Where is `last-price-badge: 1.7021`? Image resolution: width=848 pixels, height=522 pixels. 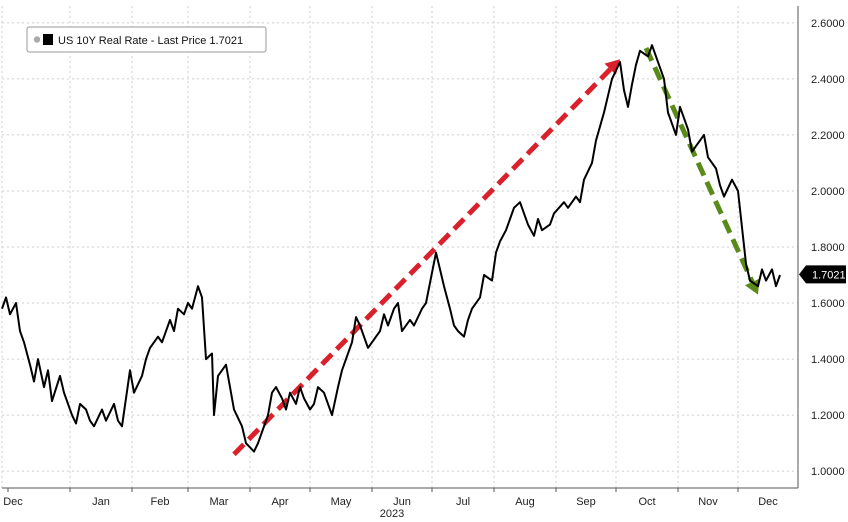 last-price-badge: 1.7021 is located at coordinates (822, 274).